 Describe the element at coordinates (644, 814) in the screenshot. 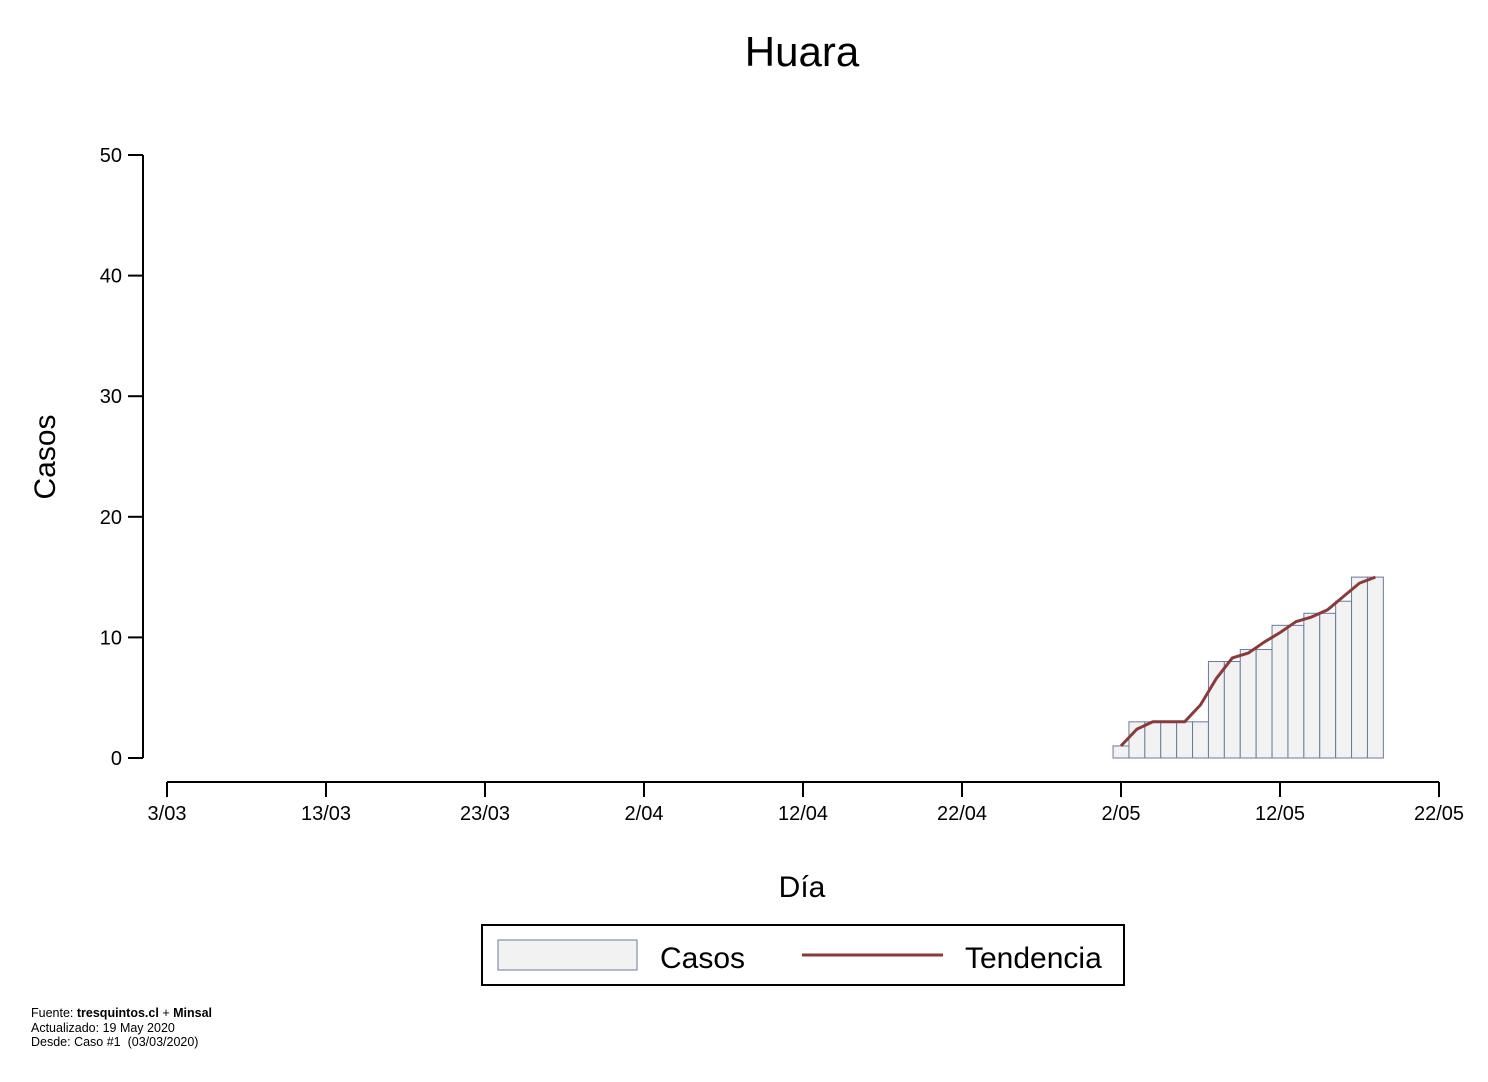

I see `x-tick-label: 2/04` at that location.